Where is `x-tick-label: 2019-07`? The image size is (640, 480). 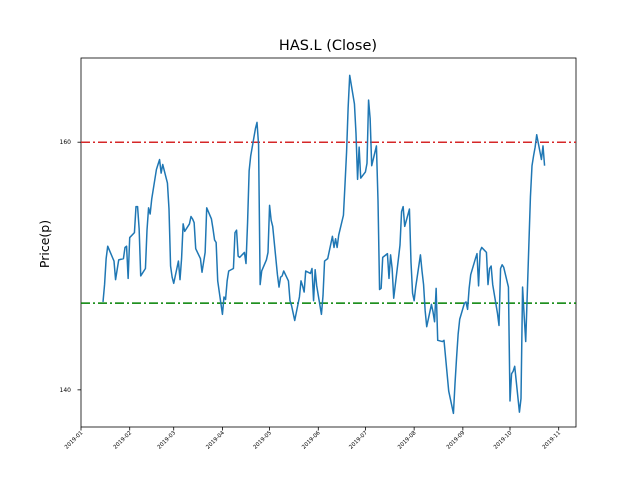
x-tick-label: 2019-07 is located at coordinates (358, 440).